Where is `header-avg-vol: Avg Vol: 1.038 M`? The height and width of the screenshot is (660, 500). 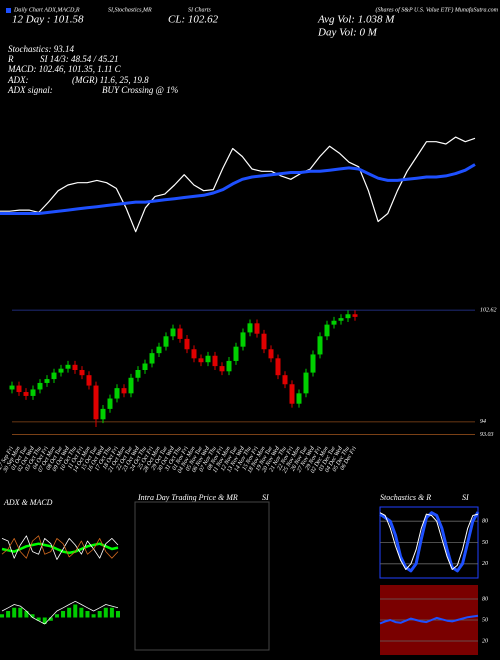
header-avg-vol: Avg Vol: 1.038 M is located at coordinates (356, 20).